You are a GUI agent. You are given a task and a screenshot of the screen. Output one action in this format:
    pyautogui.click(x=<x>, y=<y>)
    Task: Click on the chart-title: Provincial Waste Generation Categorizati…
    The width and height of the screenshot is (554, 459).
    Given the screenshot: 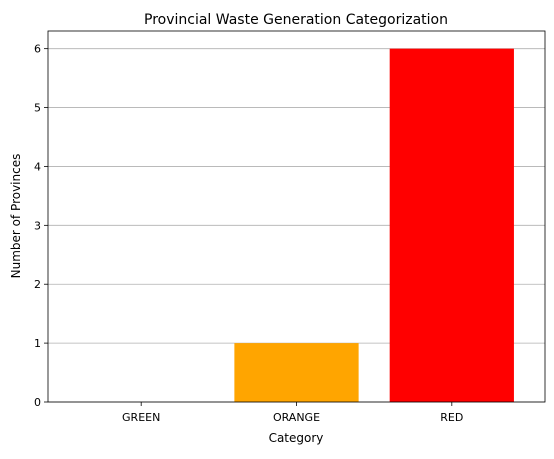 What is the action you would take?
    pyautogui.click(x=296, y=20)
    